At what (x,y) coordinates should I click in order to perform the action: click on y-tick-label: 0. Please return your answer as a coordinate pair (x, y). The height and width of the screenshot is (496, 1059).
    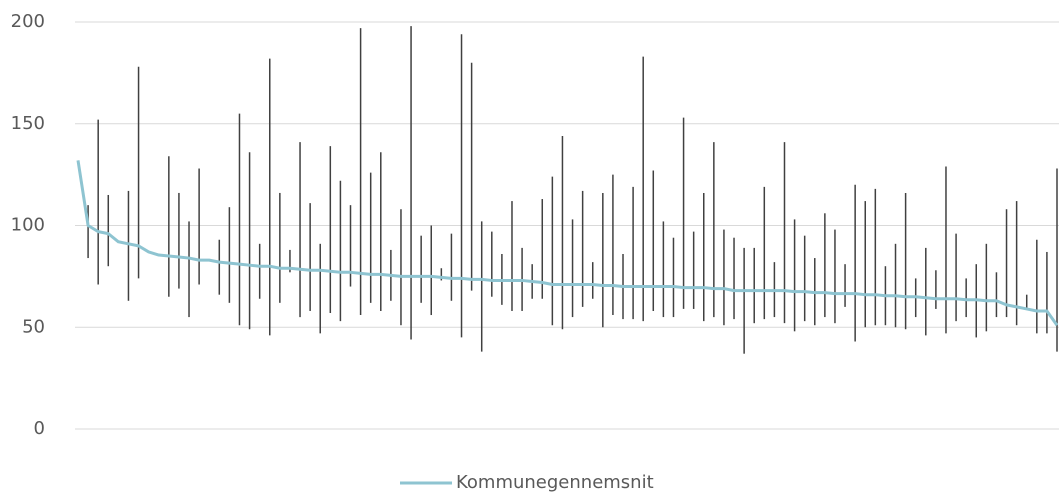
    Looking at the image, I should click on (39, 428).